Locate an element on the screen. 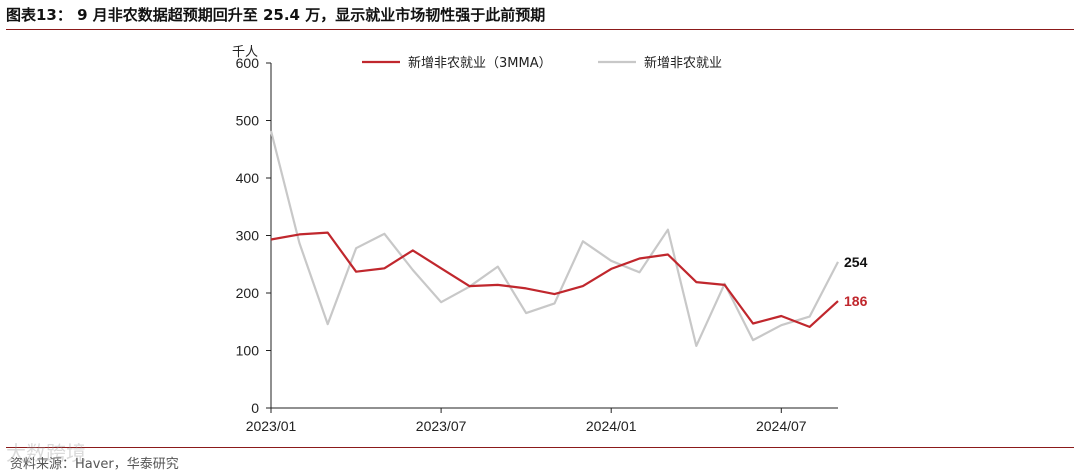 The width and height of the screenshot is (1080, 473). end-label-1: 254 is located at coordinates (856, 262).